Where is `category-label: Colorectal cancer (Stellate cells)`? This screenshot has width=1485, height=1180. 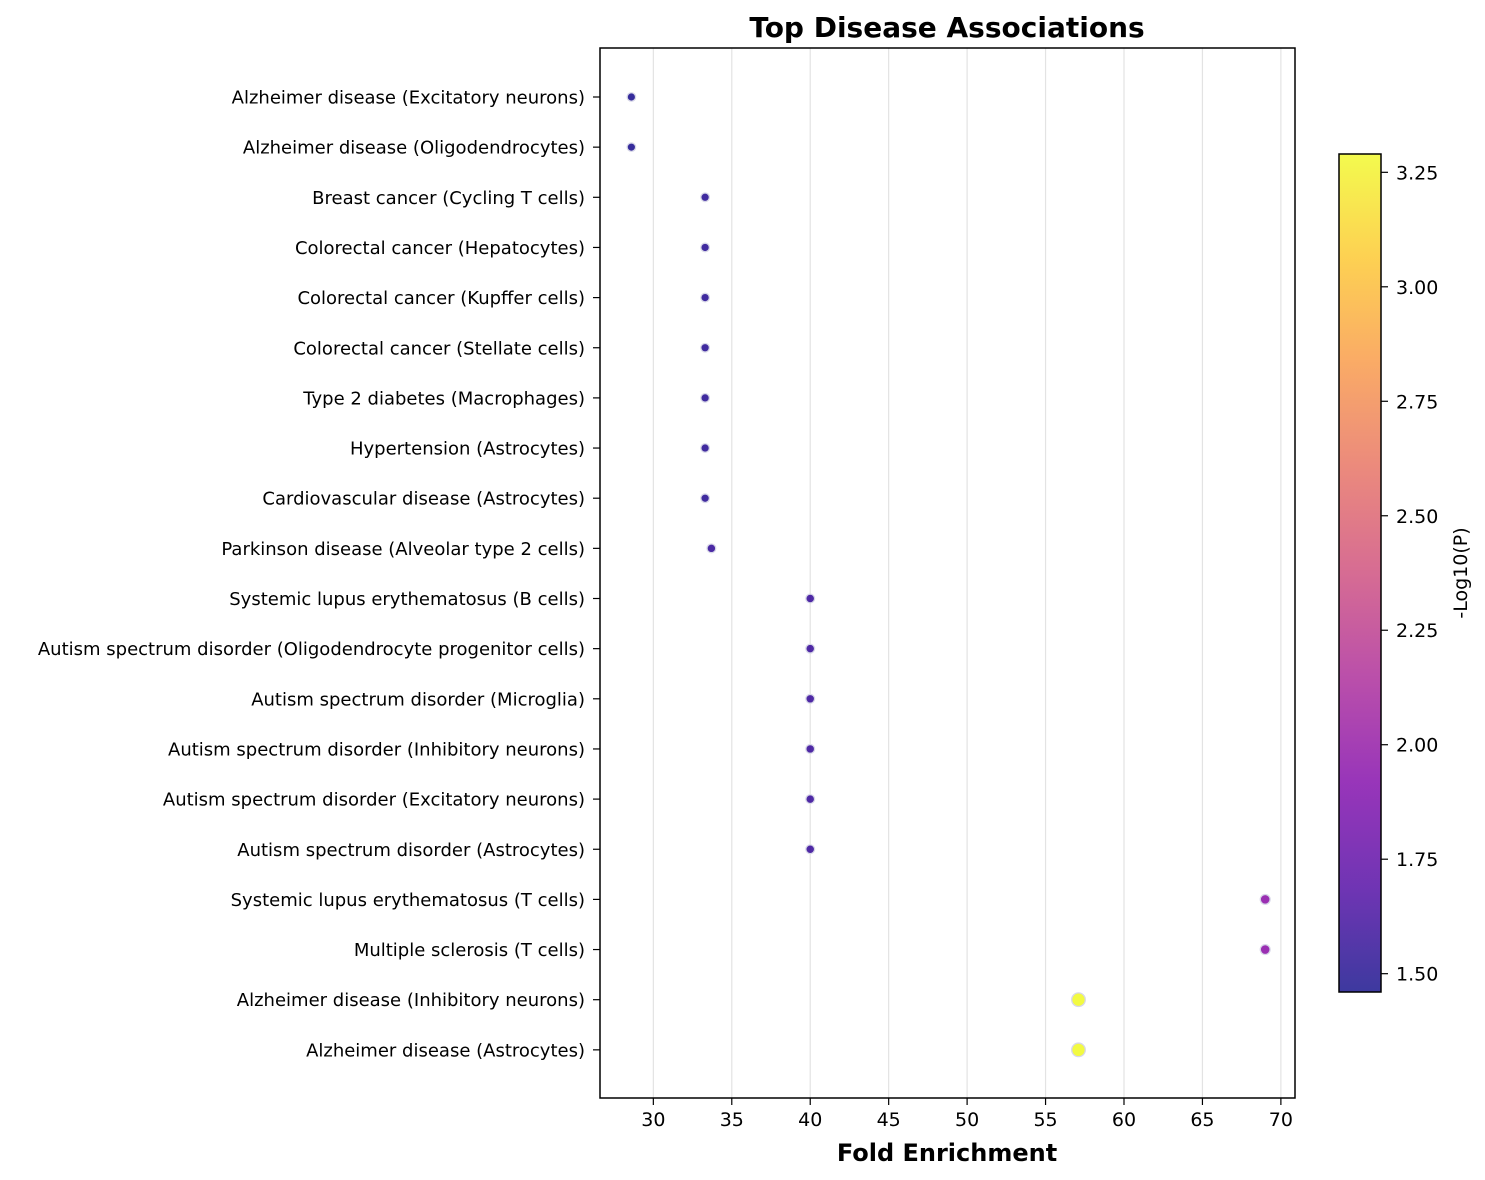 category-label: Colorectal cancer (Stellate cells) is located at coordinates (439, 348).